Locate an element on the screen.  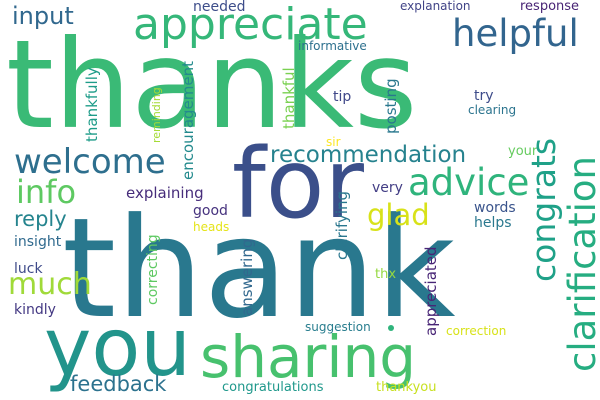
word-tip: tip is located at coordinates (342, 97).